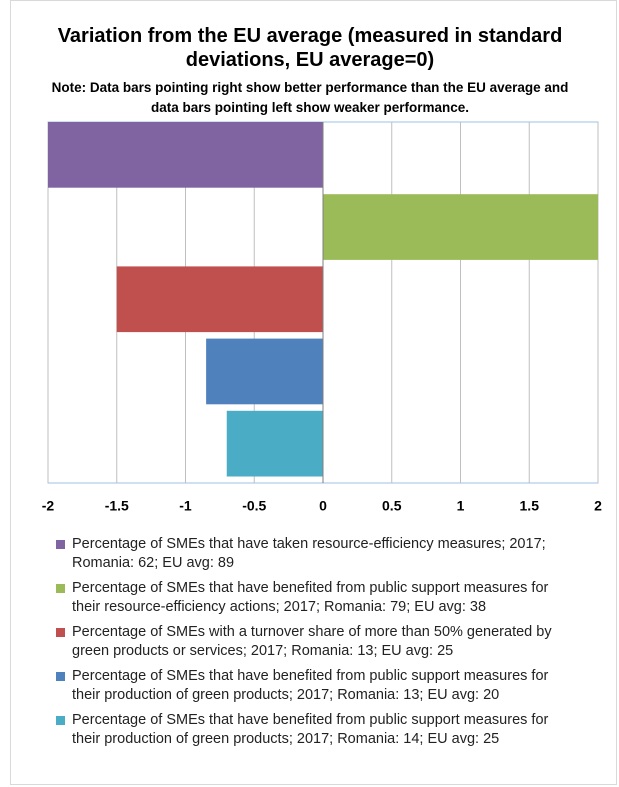 The height and width of the screenshot is (787, 619). I want to click on x-tick-label: -1.5, so click(117, 506).